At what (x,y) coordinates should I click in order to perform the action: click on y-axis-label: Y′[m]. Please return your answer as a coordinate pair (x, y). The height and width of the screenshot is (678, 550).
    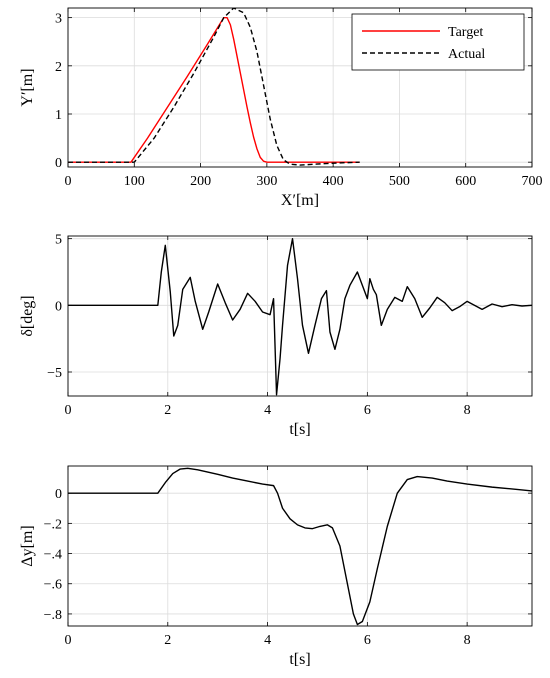
    Looking at the image, I should click on (27, 87).